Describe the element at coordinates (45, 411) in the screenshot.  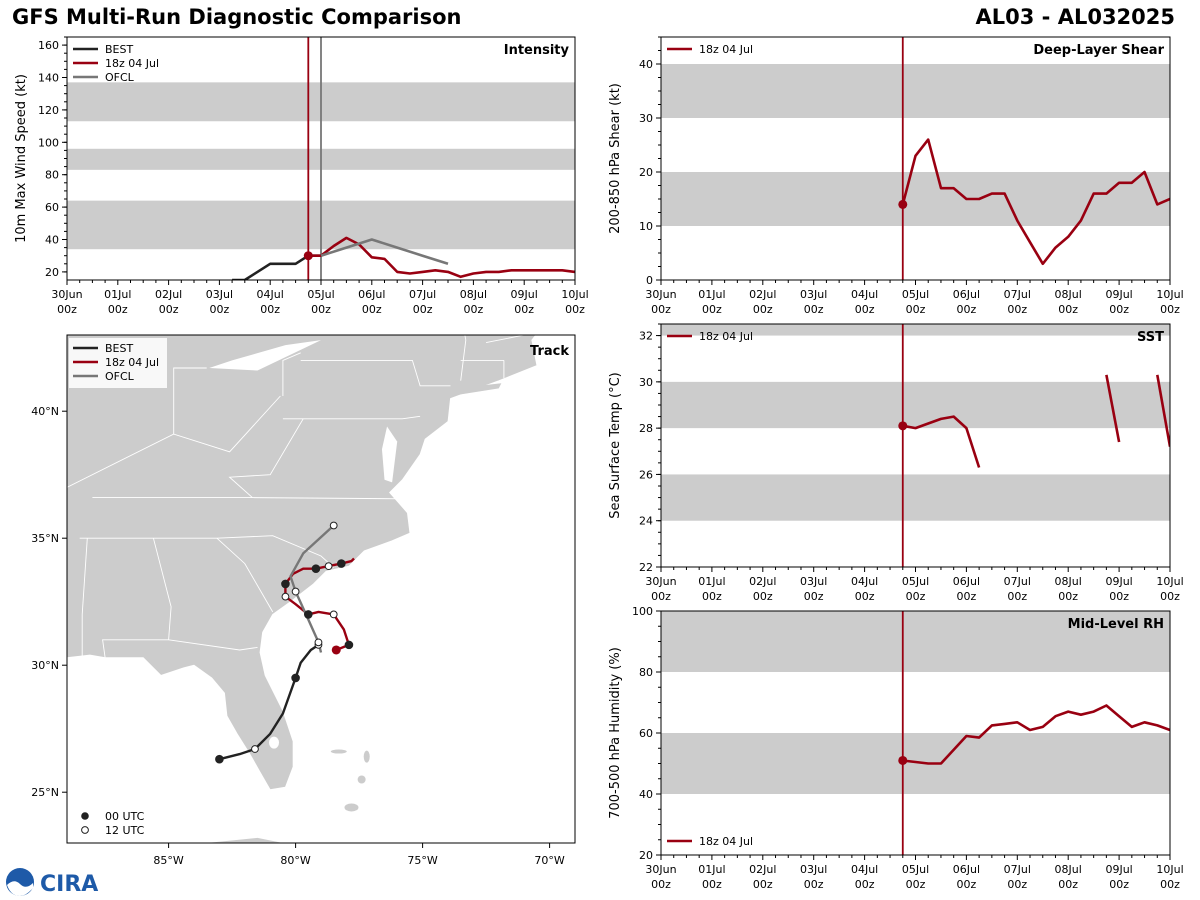
I see `track-ytick-label: 40°N` at that location.